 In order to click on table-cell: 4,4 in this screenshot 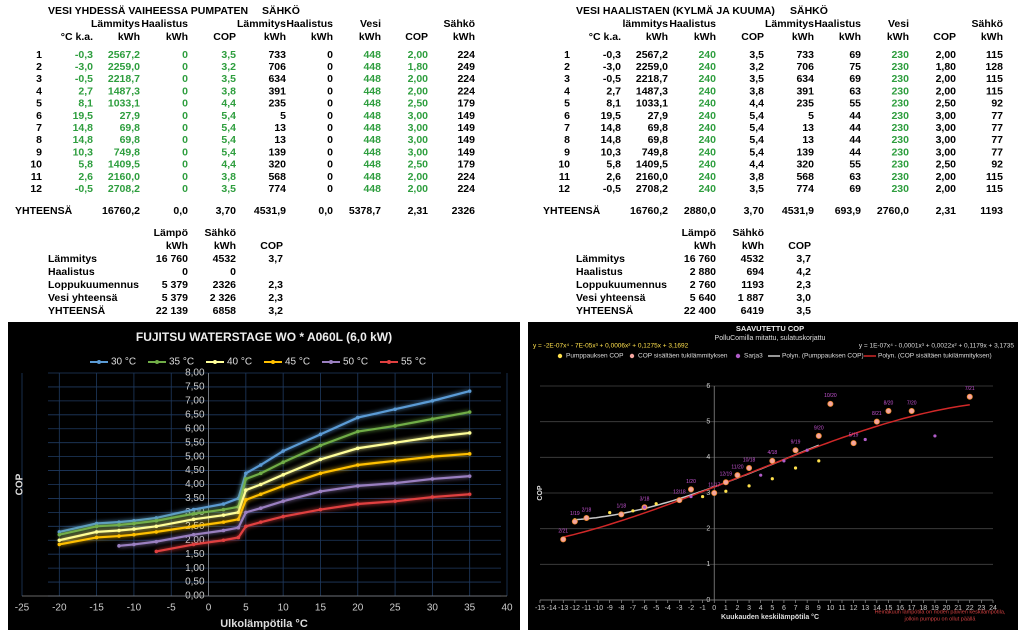, I will do `click(756, 165)`.